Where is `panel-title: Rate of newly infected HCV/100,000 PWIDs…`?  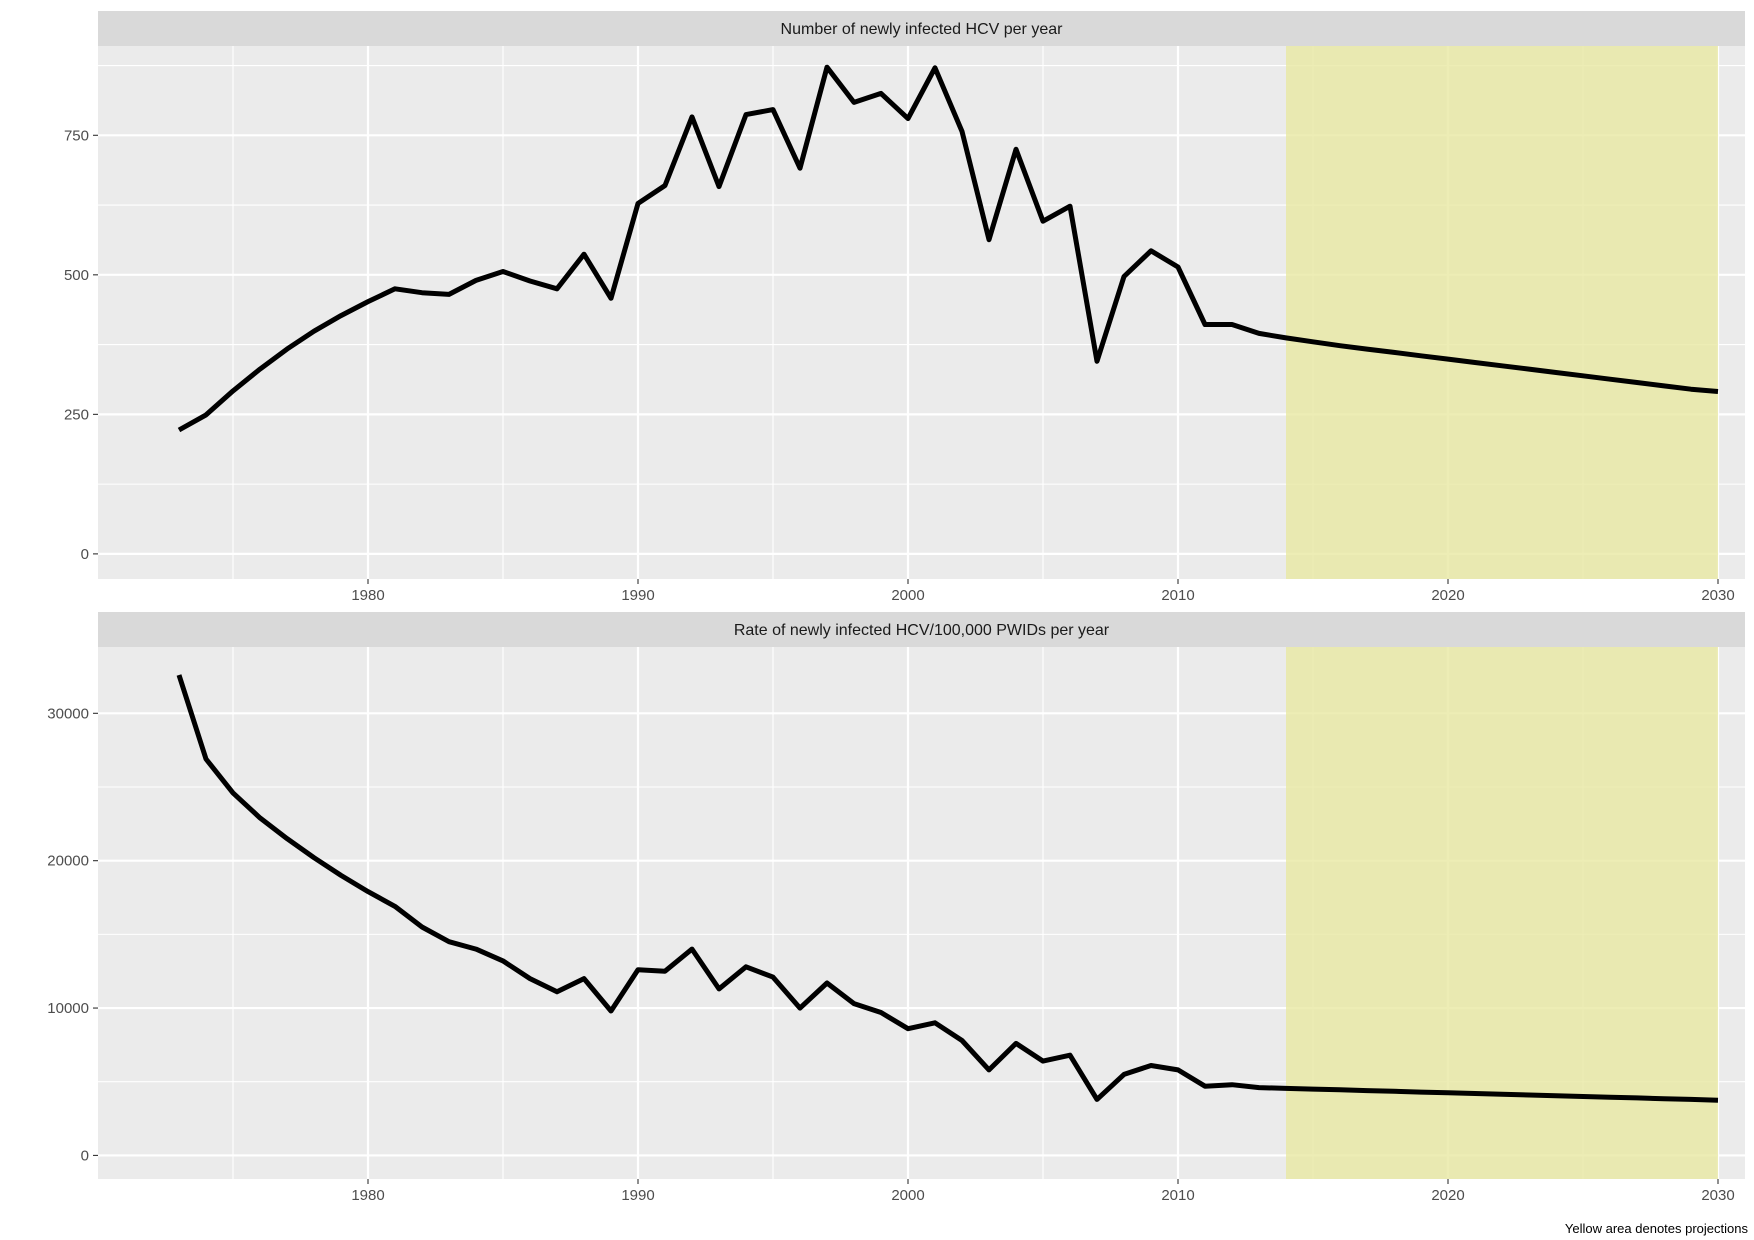 panel-title: Rate of newly infected HCV/100,000 PWIDs… is located at coordinates (922, 630).